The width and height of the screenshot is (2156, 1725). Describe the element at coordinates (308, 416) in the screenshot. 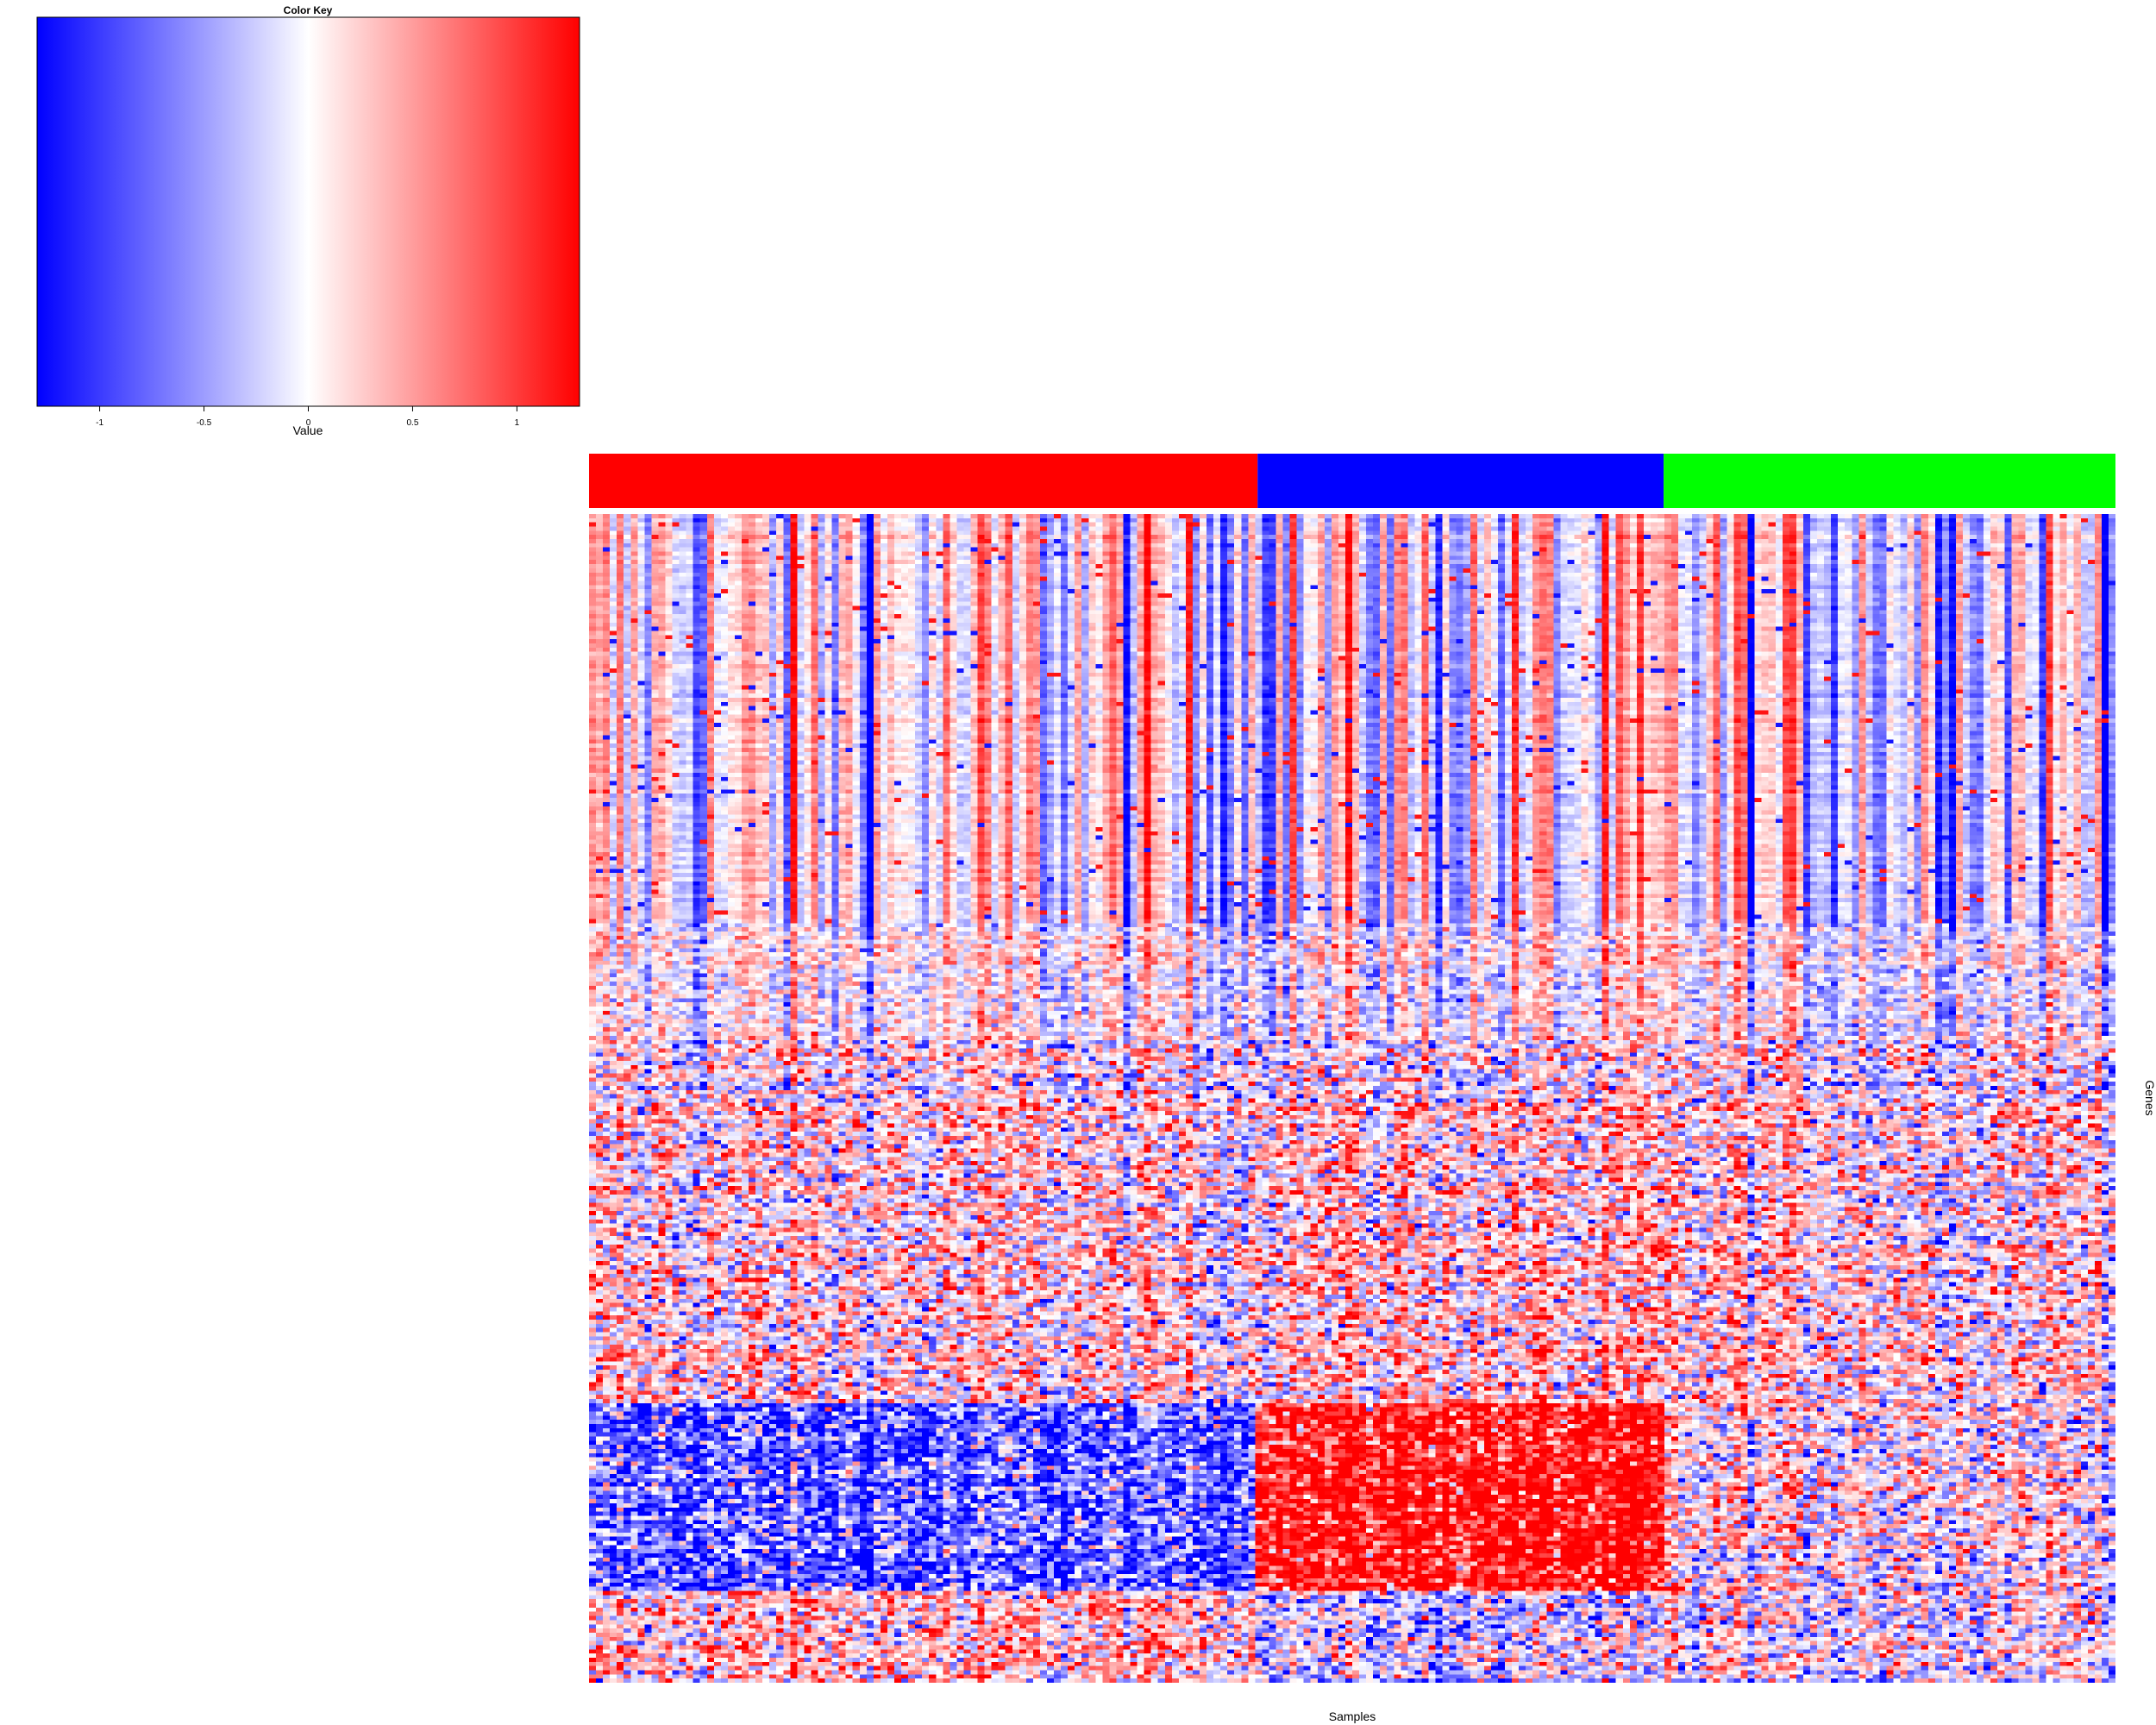

I see `color-key-axis: -1 -0.5 0 0.5 1` at that location.